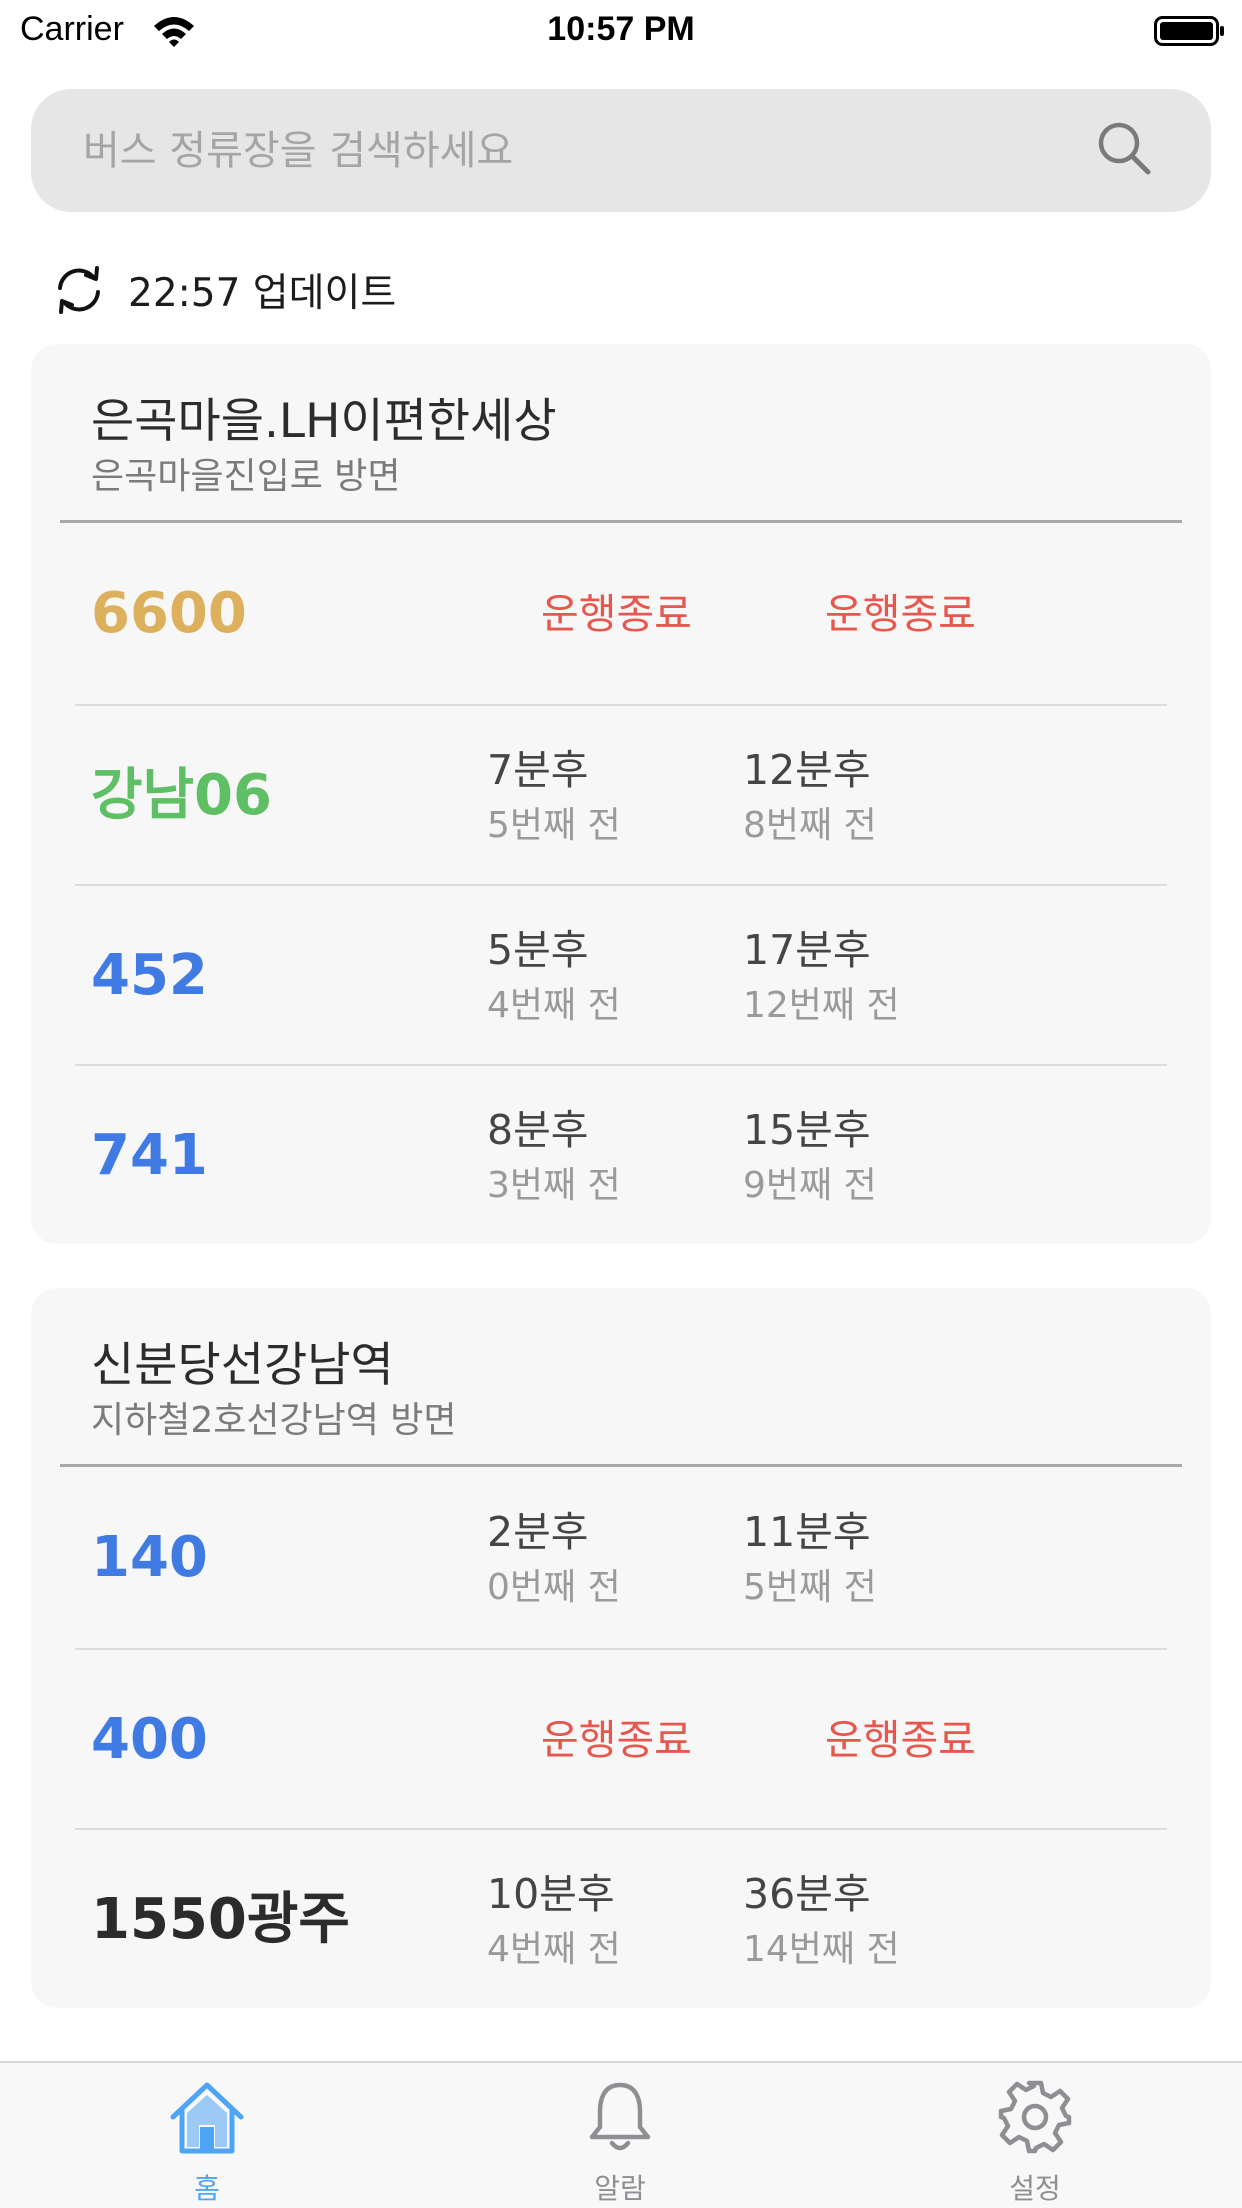 The width and height of the screenshot is (1242, 2208). I want to click on arrival-minutes: 11분후, so click(807, 1532).